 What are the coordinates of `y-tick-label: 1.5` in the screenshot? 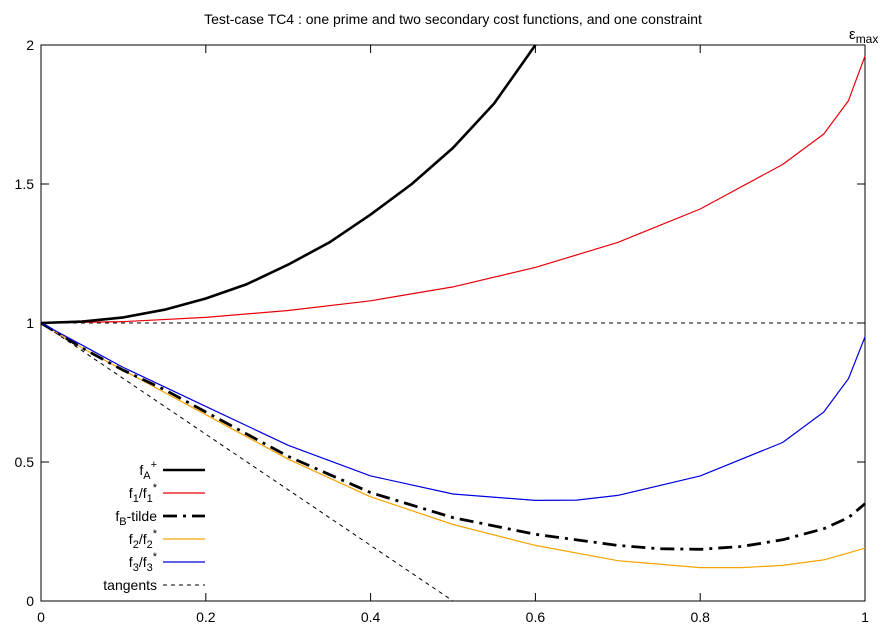 It's located at (25, 184).